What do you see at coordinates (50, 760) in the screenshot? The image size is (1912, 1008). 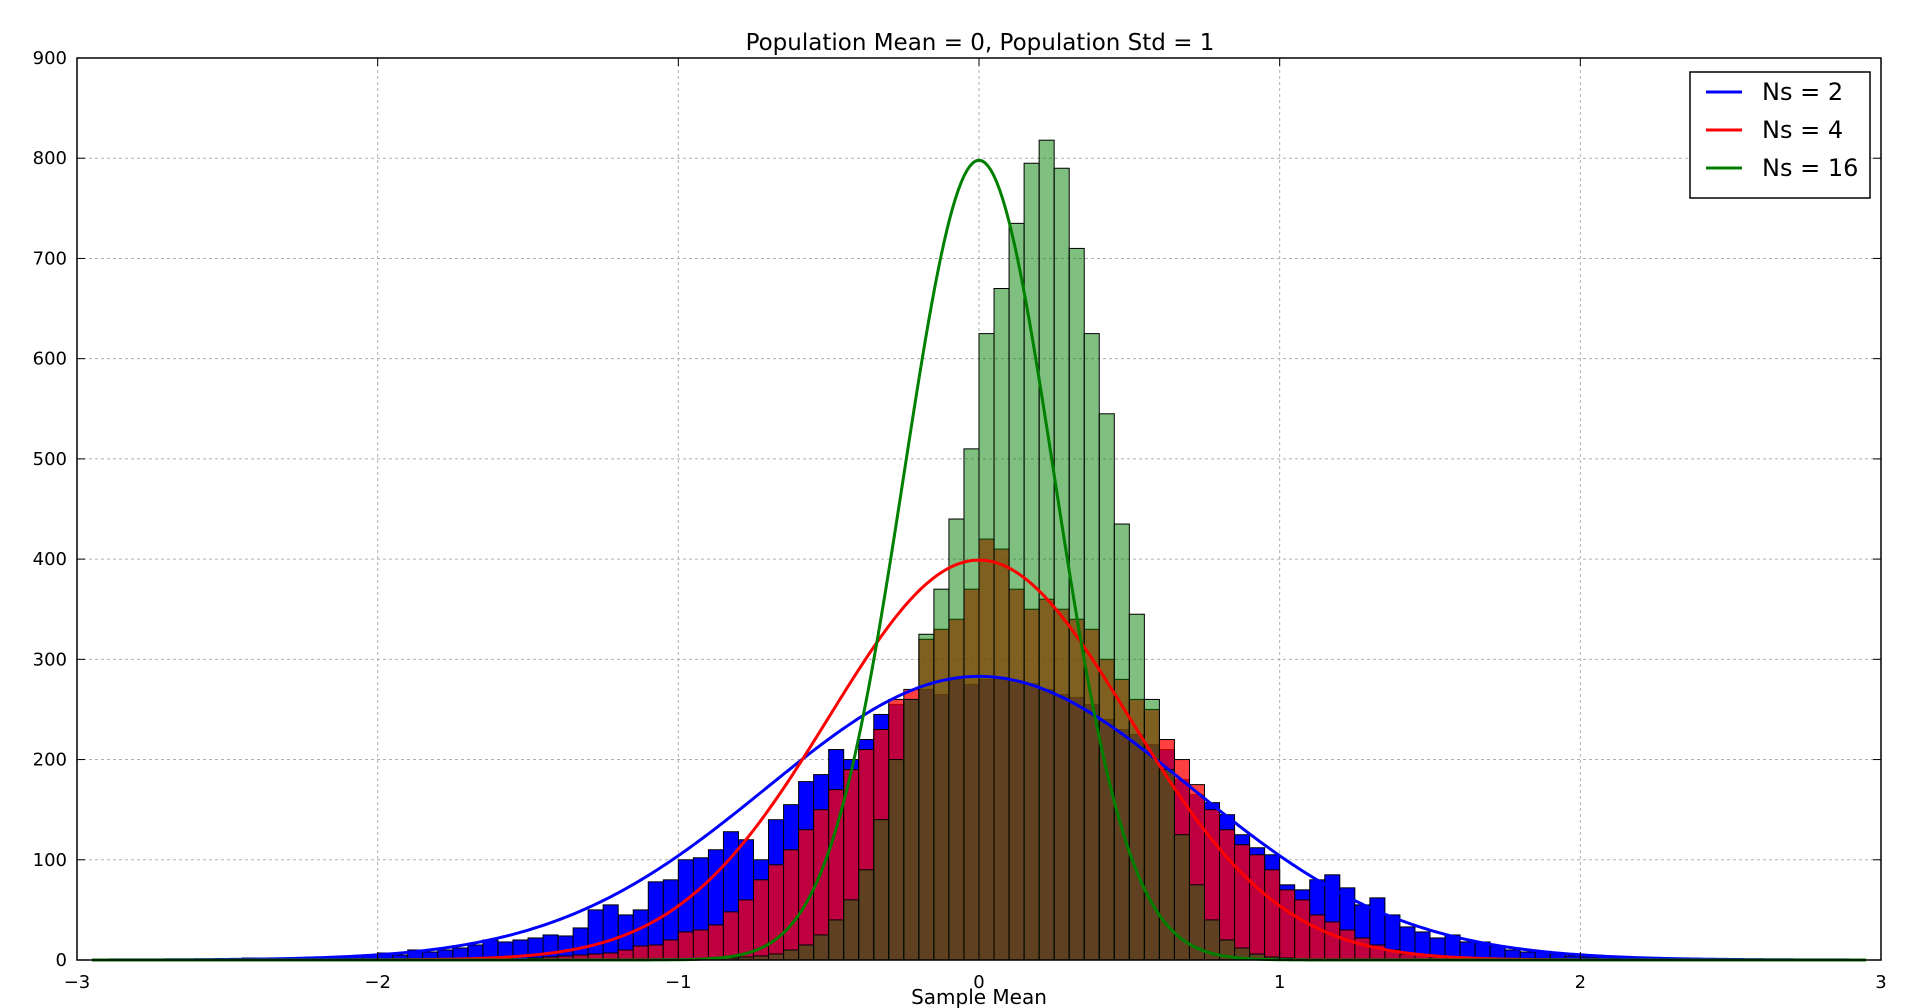 I see `y-tick-label: 200` at bounding box center [50, 760].